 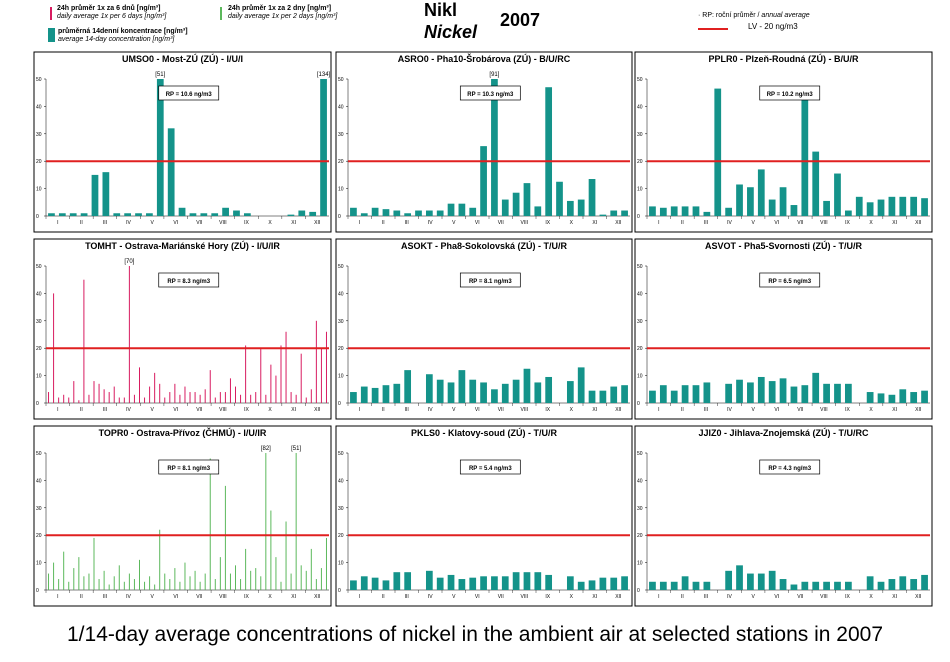 I want to click on green-legend-en: daily average 1x per 2 days [ng/m³], so click(x=283, y=16).